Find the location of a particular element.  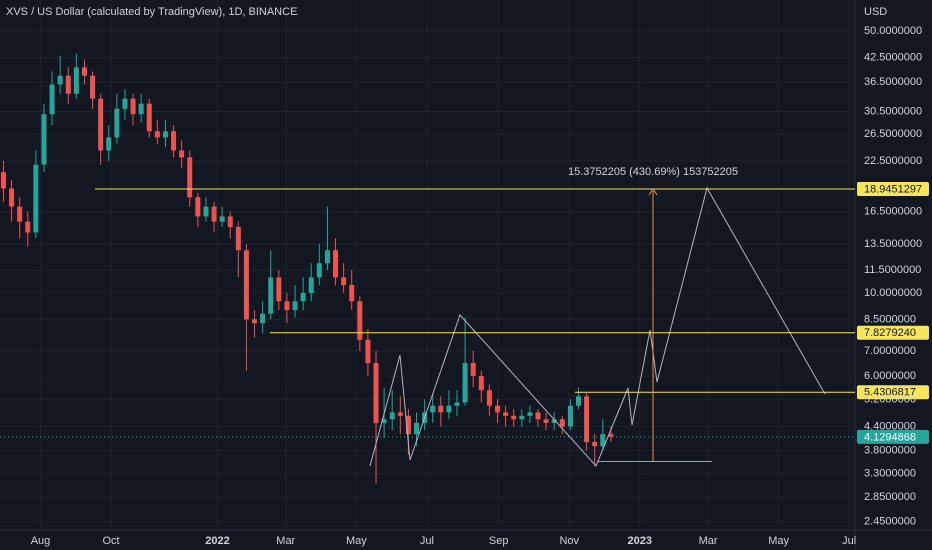

y-tick-label: 4.4000000 is located at coordinates (890, 426).